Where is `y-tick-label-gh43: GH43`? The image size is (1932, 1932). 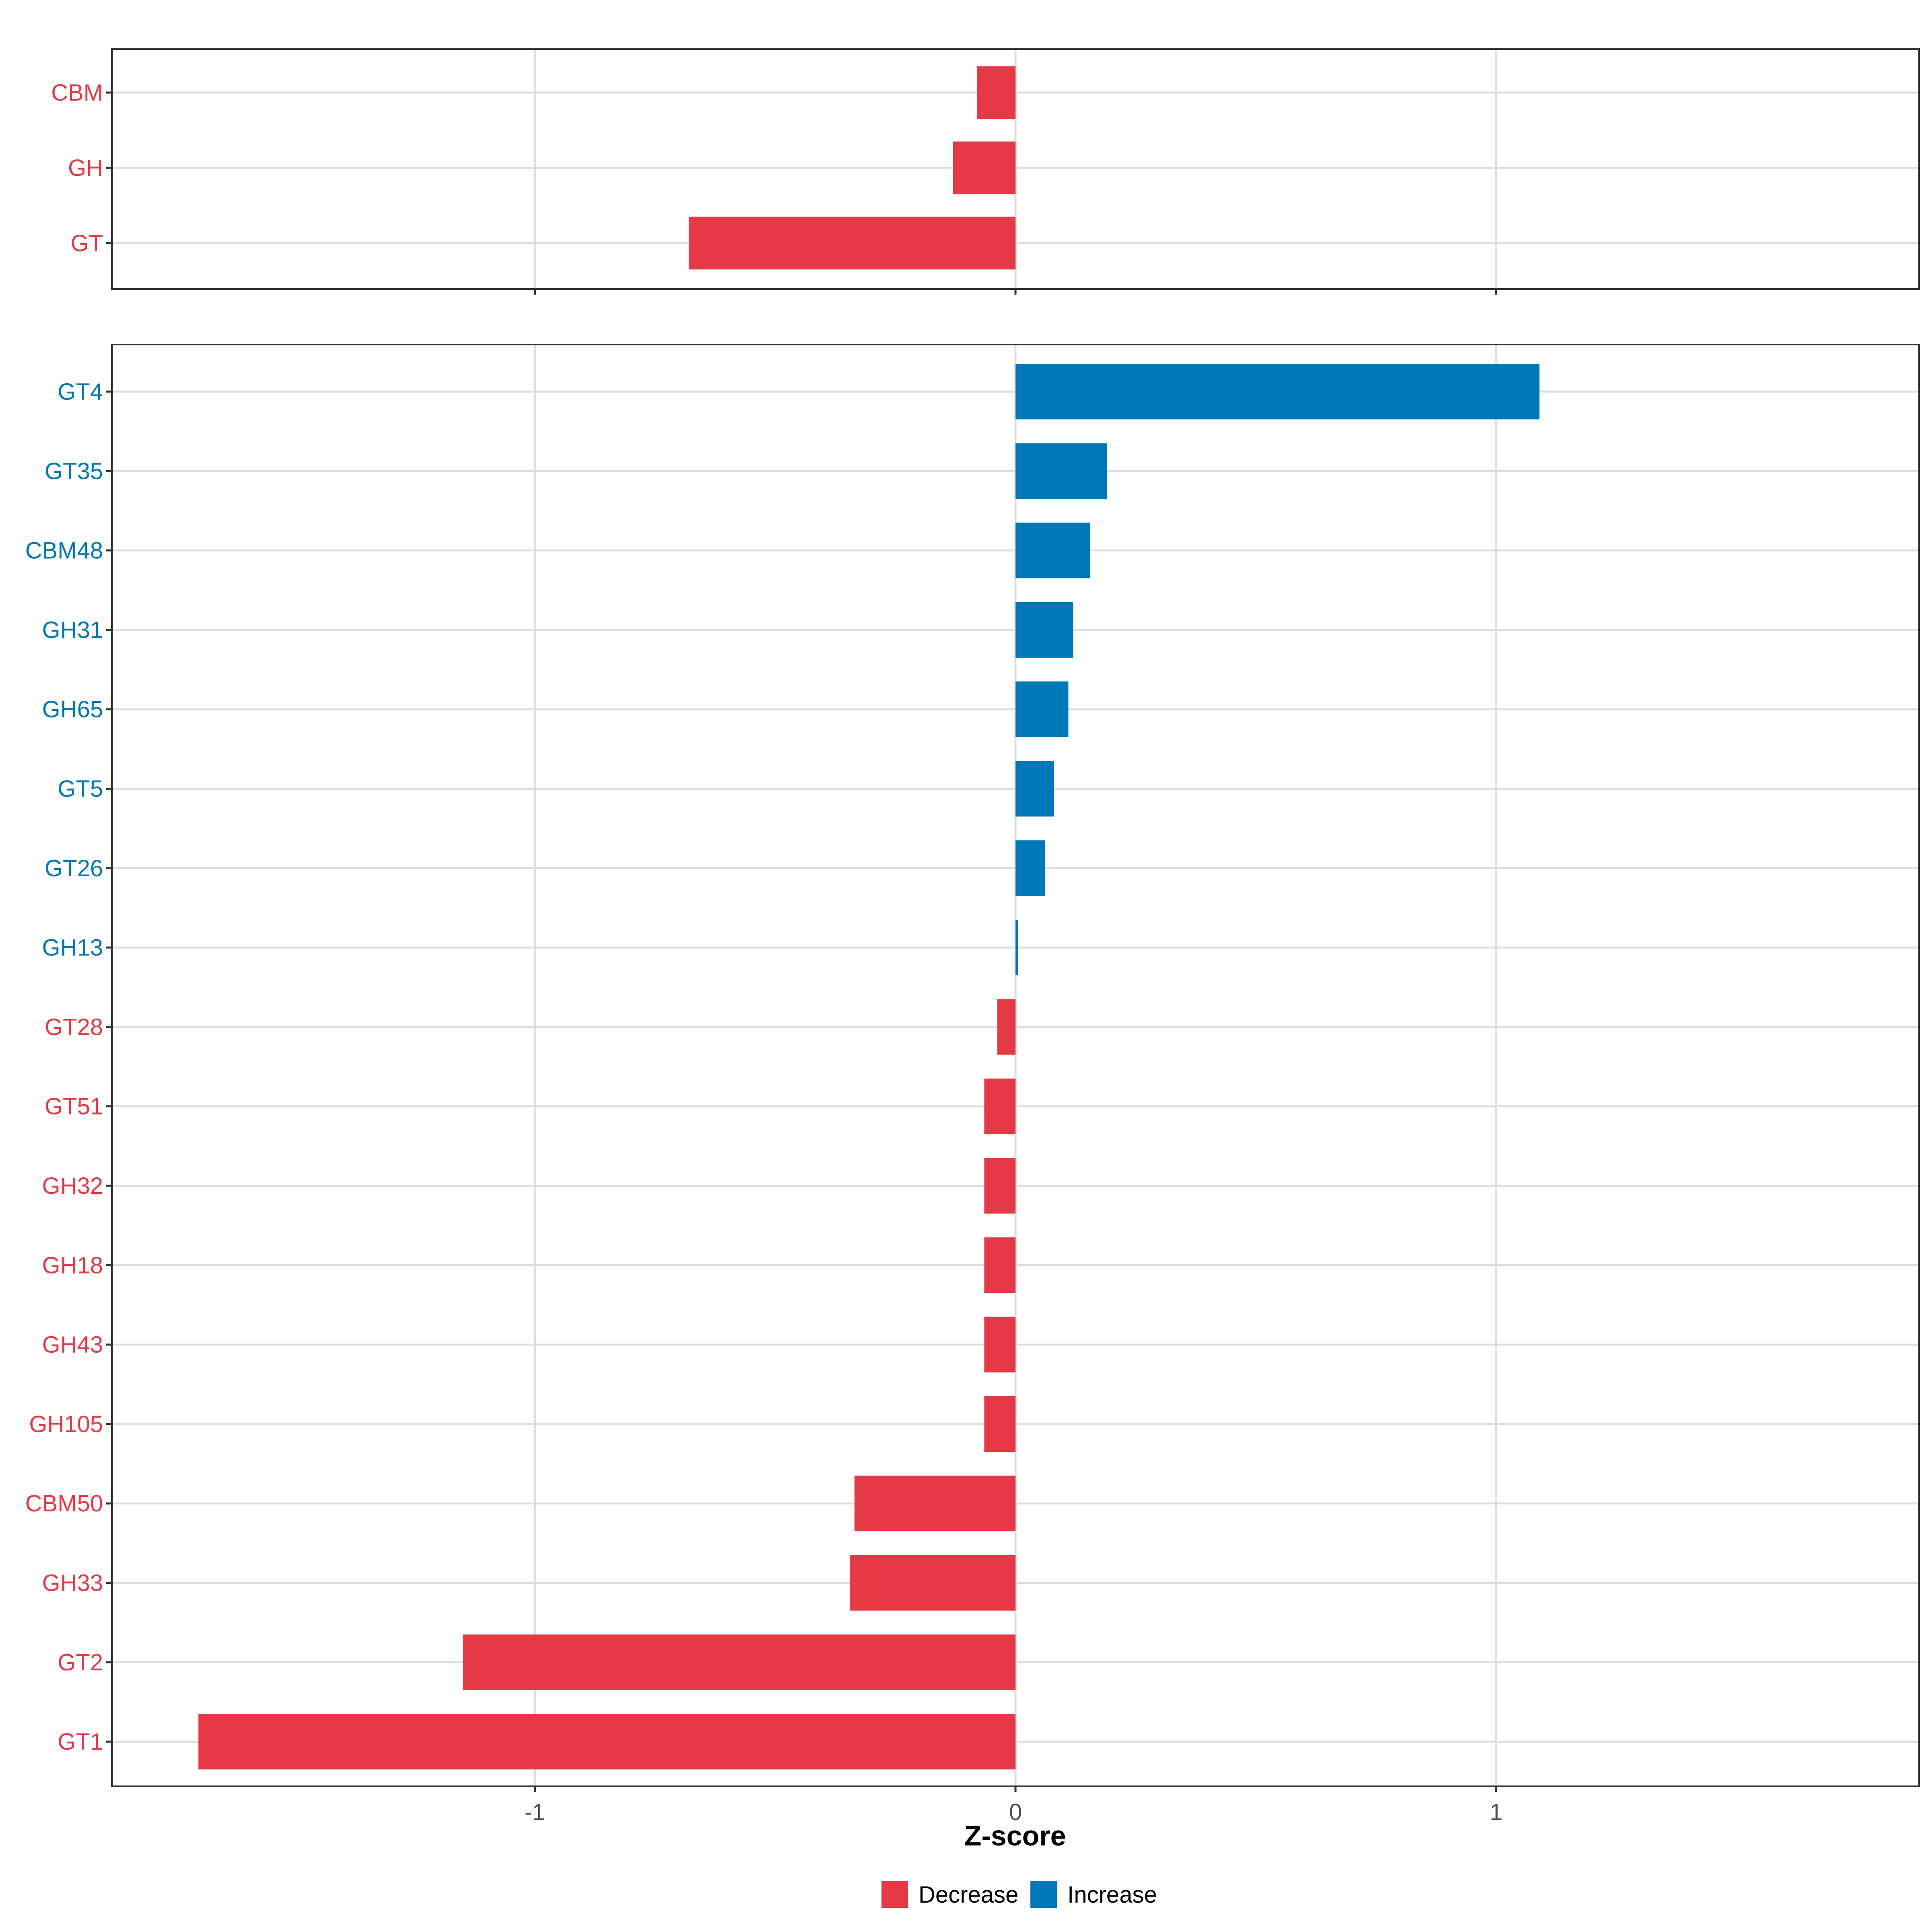
y-tick-label-gh43: GH43 is located at coordinates (72, 1345).